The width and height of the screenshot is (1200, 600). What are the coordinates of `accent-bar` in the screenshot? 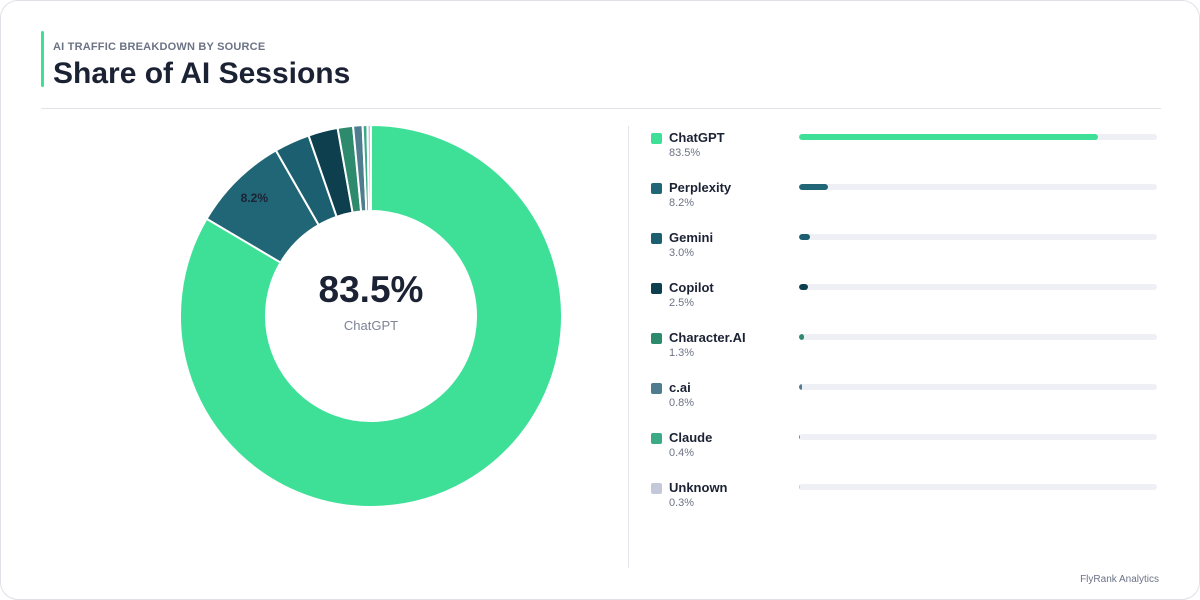 It's located at (42, 59).